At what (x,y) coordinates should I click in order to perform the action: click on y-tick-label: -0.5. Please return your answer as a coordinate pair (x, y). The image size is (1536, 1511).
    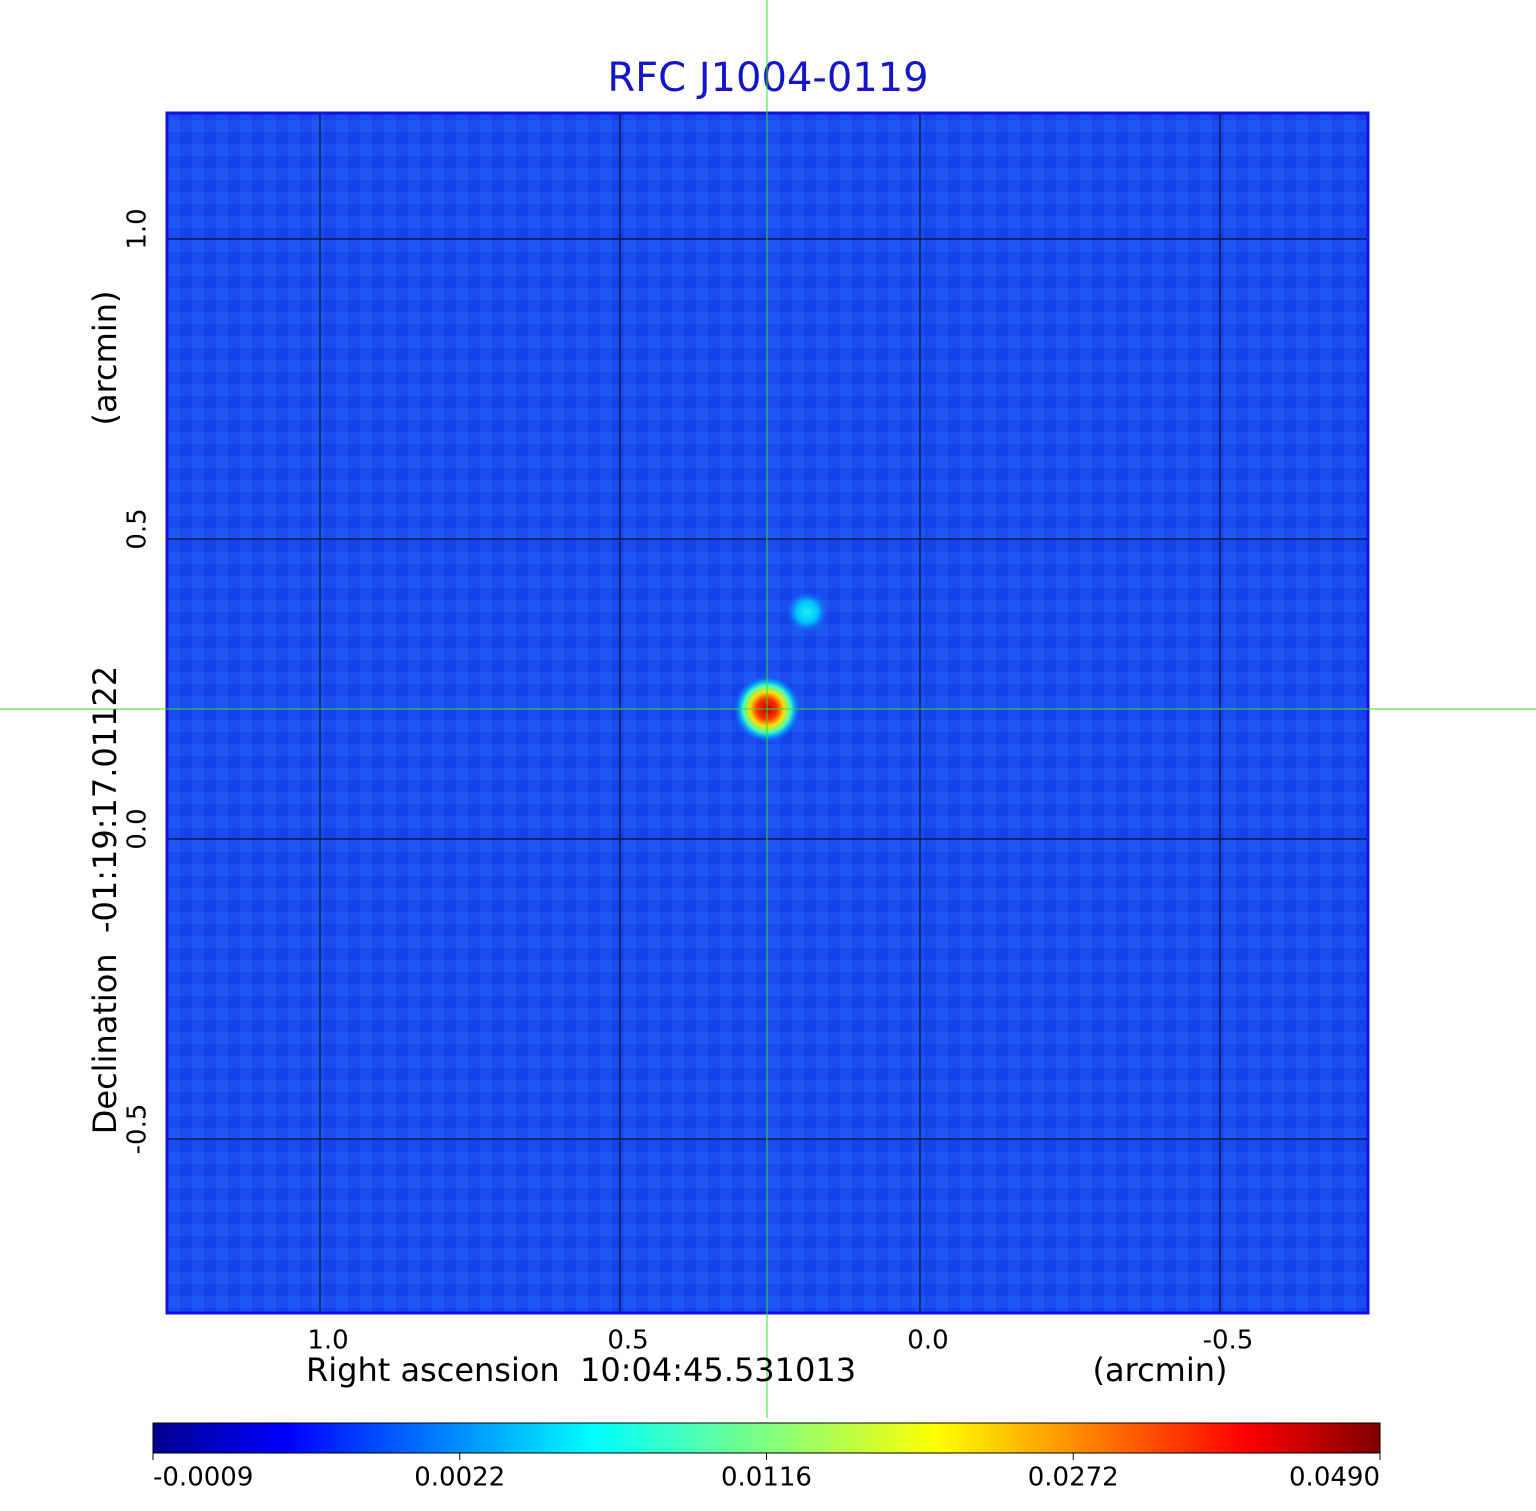
    Looking at the image, I should click on (138, 1129).